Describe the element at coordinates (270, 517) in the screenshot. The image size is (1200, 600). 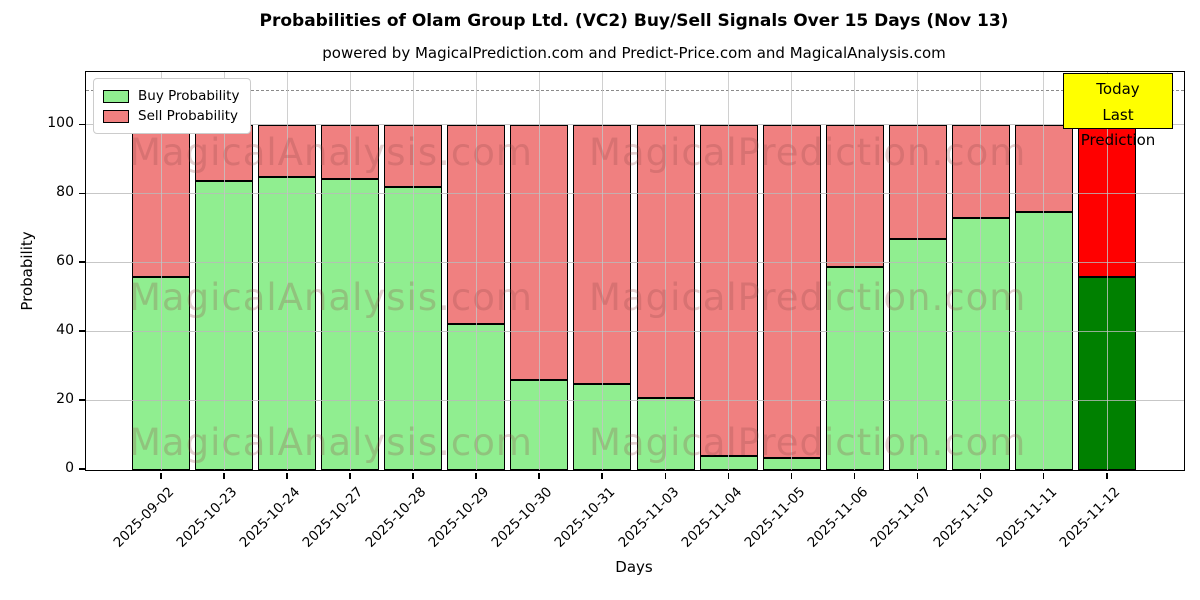
I see `x-tick-label: 2025-10-24` at that location.